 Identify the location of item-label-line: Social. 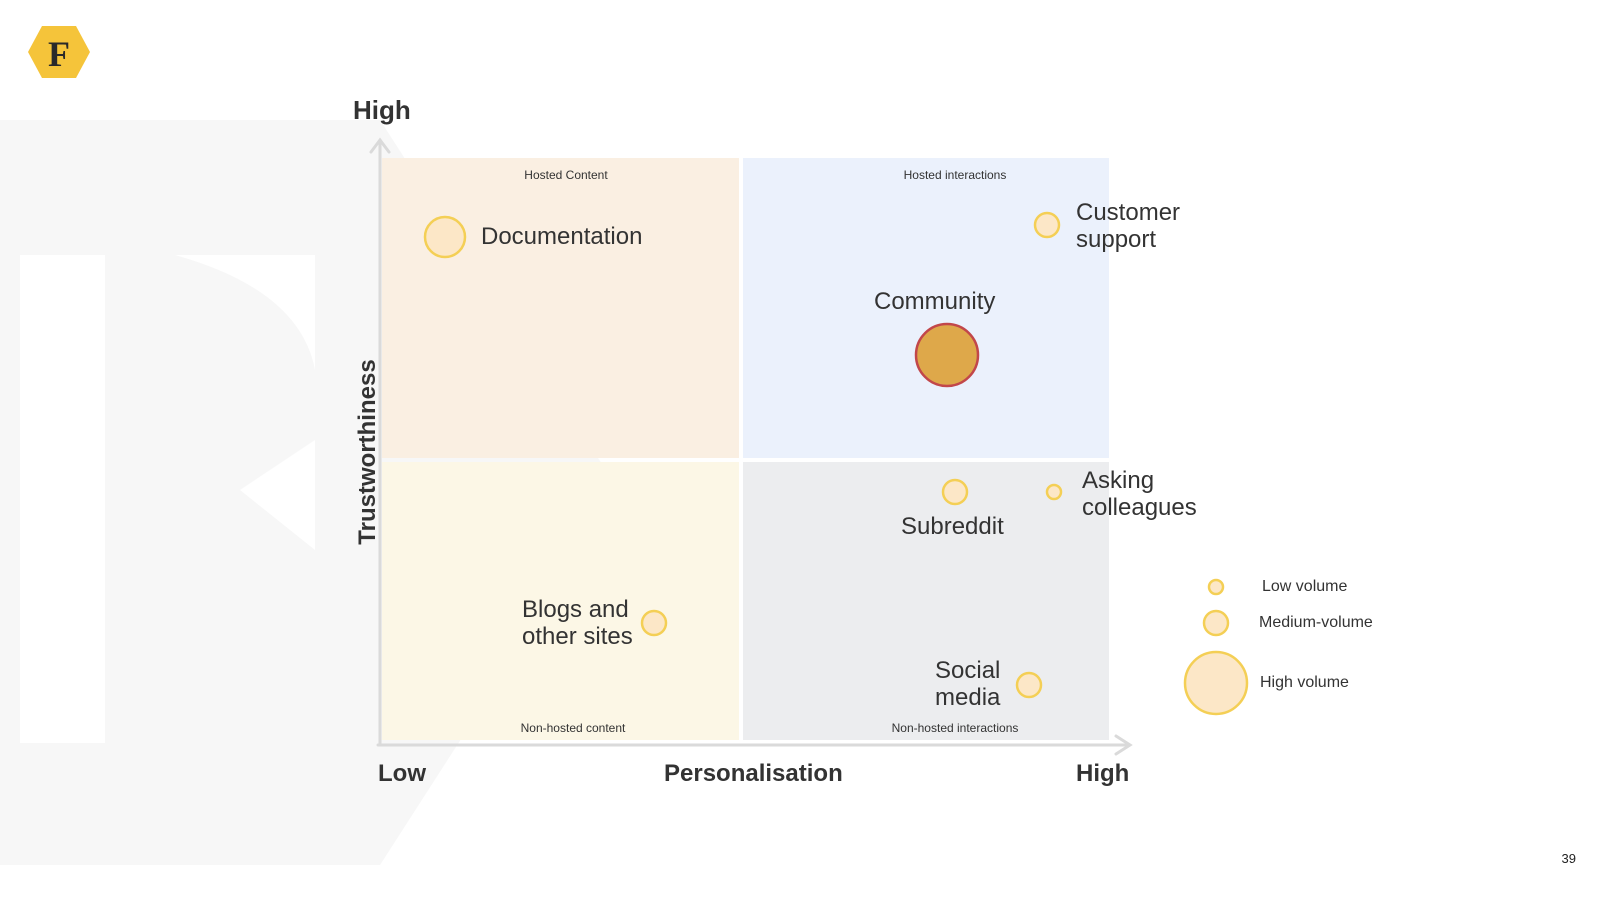
(968, 670).